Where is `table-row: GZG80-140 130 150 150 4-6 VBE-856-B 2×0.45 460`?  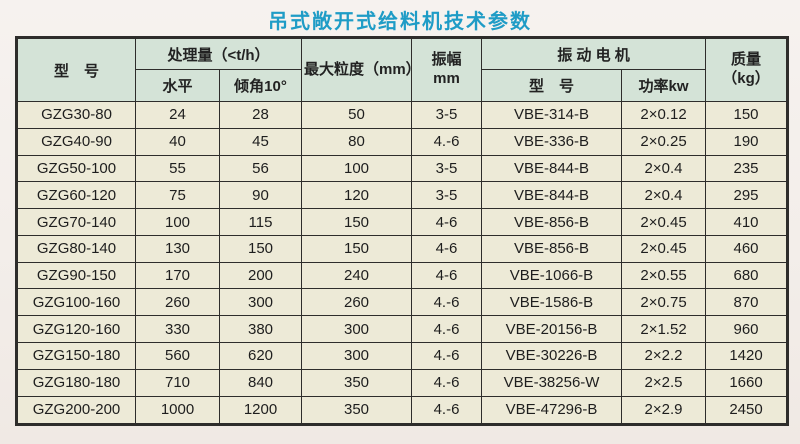
table-row: GZG80-140 130 150 150 4-6 VBE-856-B 2×0.45 460 is located at coordinates (402, 248).